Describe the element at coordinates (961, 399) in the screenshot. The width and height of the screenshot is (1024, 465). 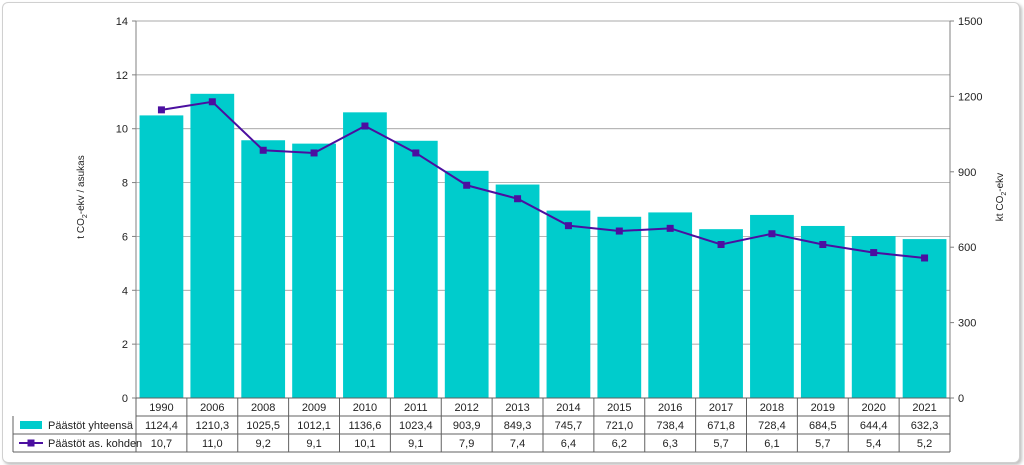
I see `right-tick-label: 0` at that location.